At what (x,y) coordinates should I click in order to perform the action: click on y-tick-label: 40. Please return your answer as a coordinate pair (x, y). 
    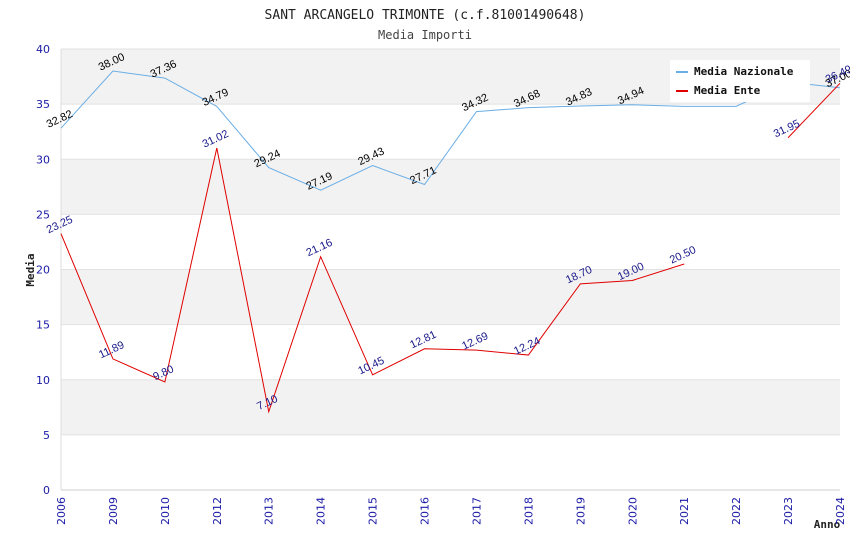
    Looking at the image, I should click on (43, 49).